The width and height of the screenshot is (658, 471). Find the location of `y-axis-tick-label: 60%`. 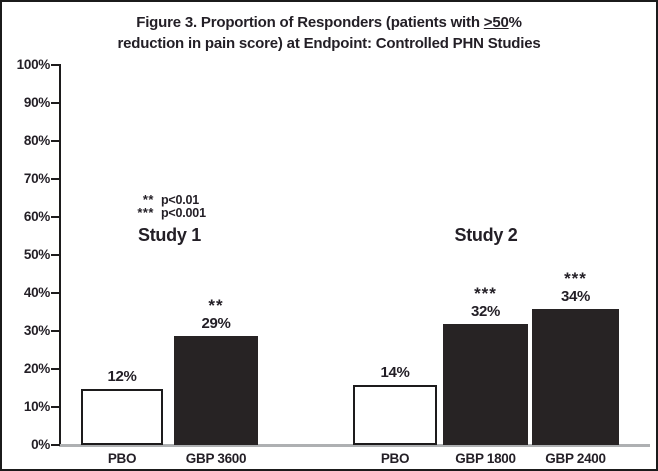

y-axis-tick-label: 60% is located at coordinates (36, 216).